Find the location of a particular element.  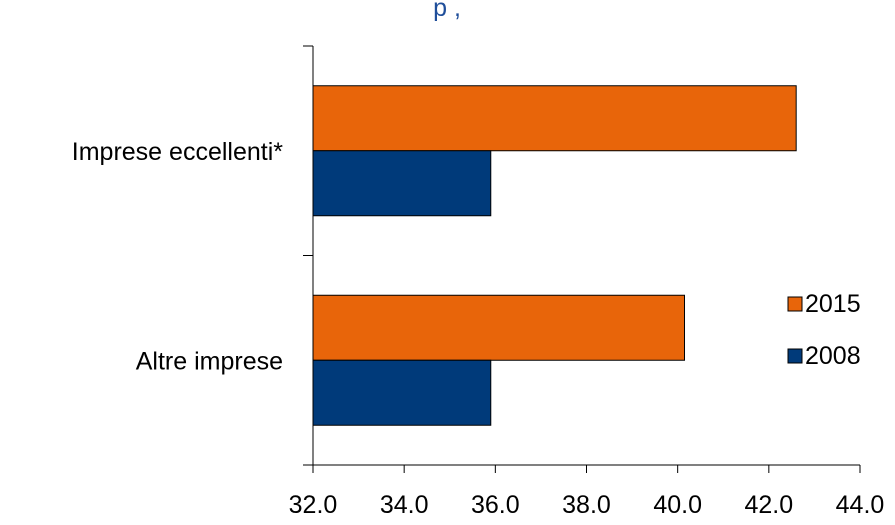

legend: 2015 2008 is located at coordinates (824, 330).